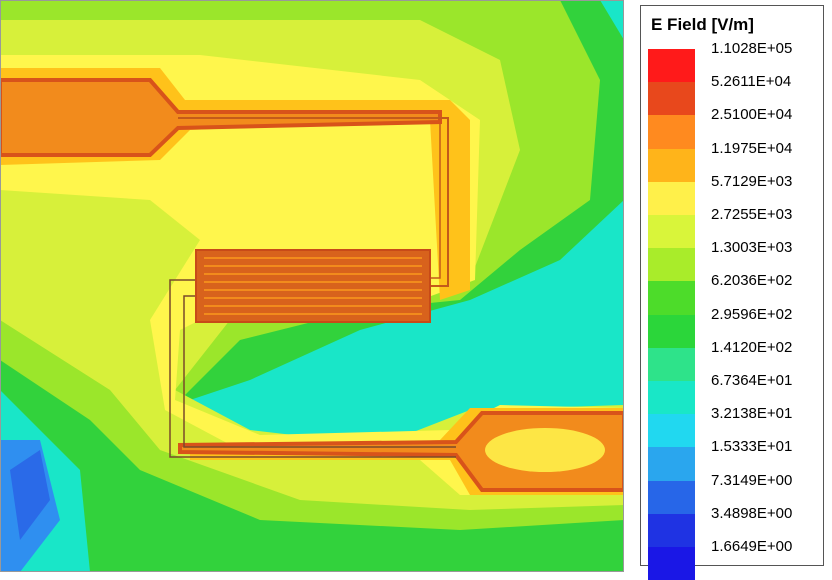  Describe the element at coordinates (313, 202) in the screenshot. I see `lead-top` at that location.